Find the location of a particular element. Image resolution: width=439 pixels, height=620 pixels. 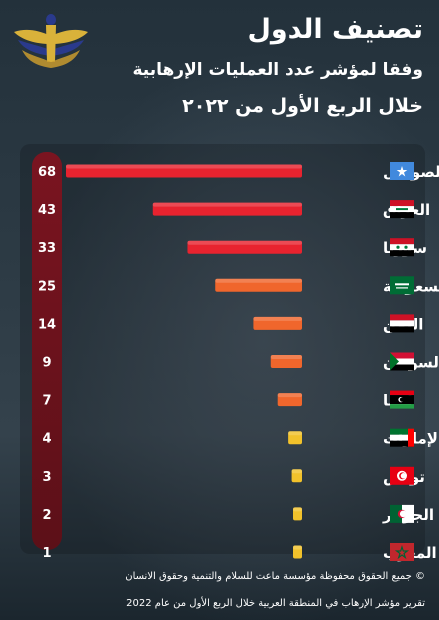

somalia-flag-icon is located at coordinates (402, 171).